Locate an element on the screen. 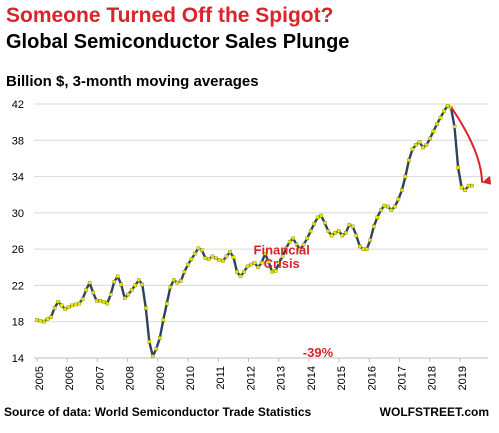  annotation-label: Crisis is located at coordinates (282, 263).